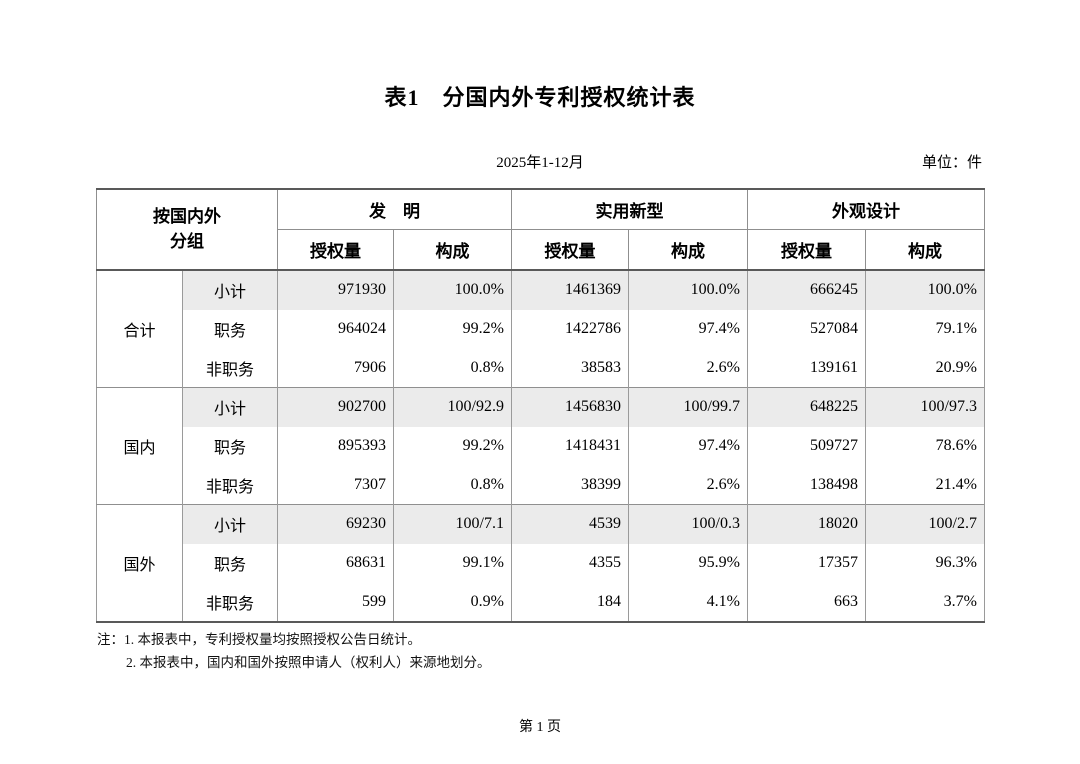 This screenshot has width=1080, height=764. What do you see at coordinates (570, 602) in the screenshot?
I see `value-cell: 184` at bounding box center [570, 602].